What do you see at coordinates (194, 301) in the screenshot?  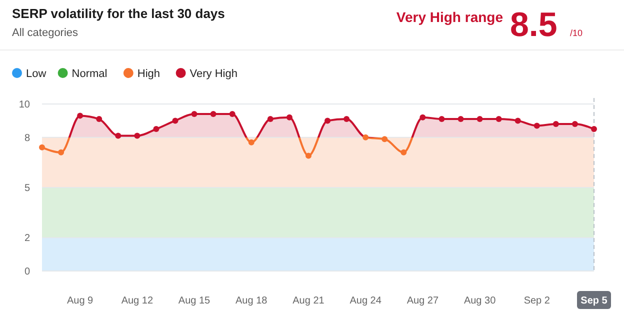 I see `x-tick-label: Aug 15` at bounding box center [194, 301].